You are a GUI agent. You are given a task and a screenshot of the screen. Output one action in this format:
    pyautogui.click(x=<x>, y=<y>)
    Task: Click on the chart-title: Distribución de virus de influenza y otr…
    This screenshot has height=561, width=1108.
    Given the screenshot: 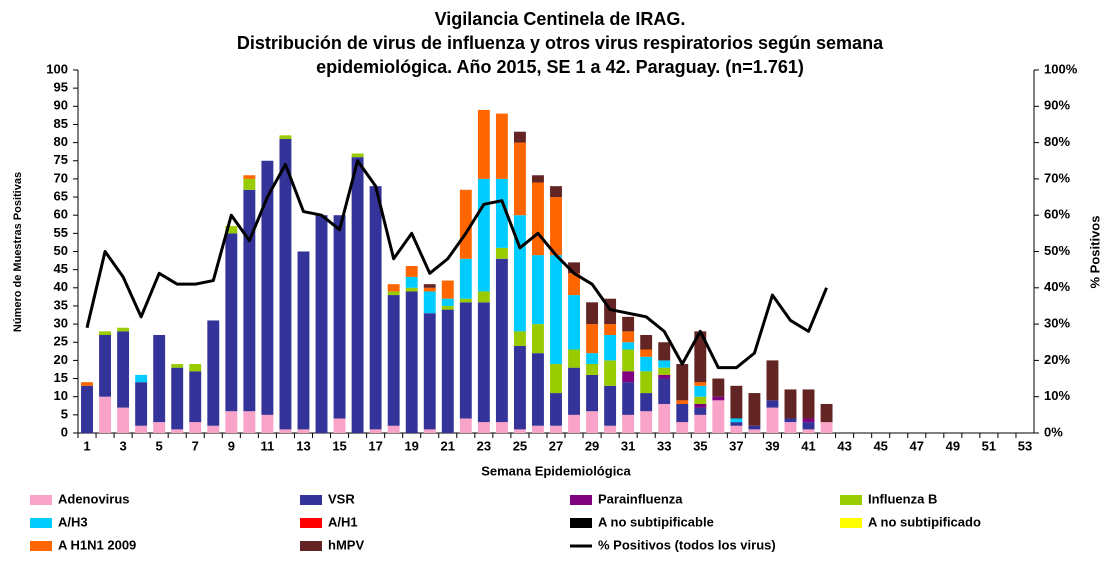 What is the action you would take?
    pyautogui.click(x=560, y=43)
    